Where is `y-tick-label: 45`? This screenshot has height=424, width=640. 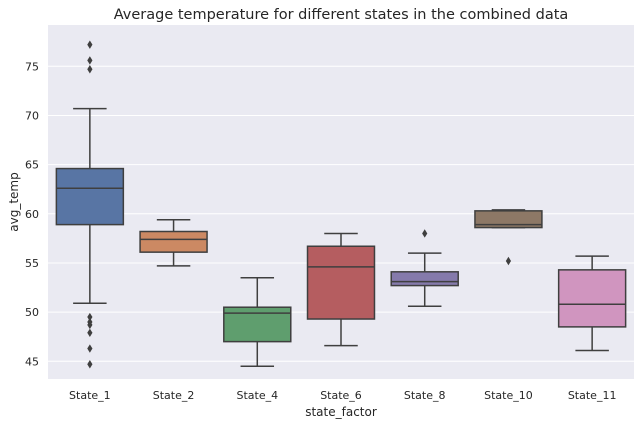 y-tick-label: 45 is located at coordinates (32, 361).